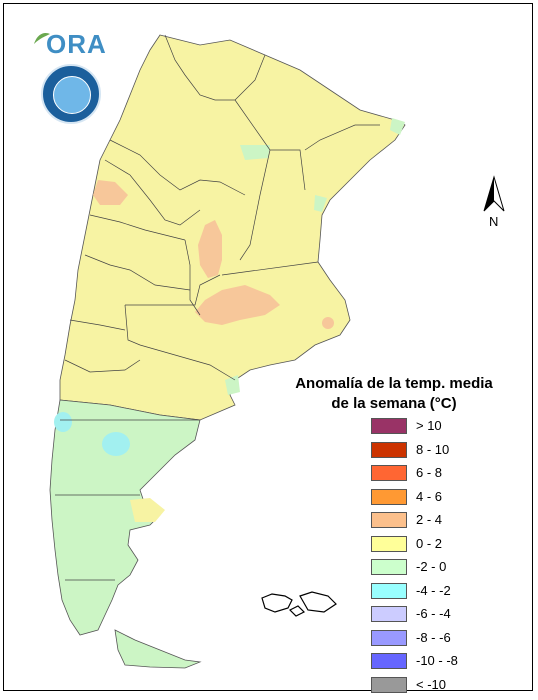  What do you see at coordinates (433, 449) in the screenshot?
I see `legend-label: 8 - 10` at bounding box center [433, 449].